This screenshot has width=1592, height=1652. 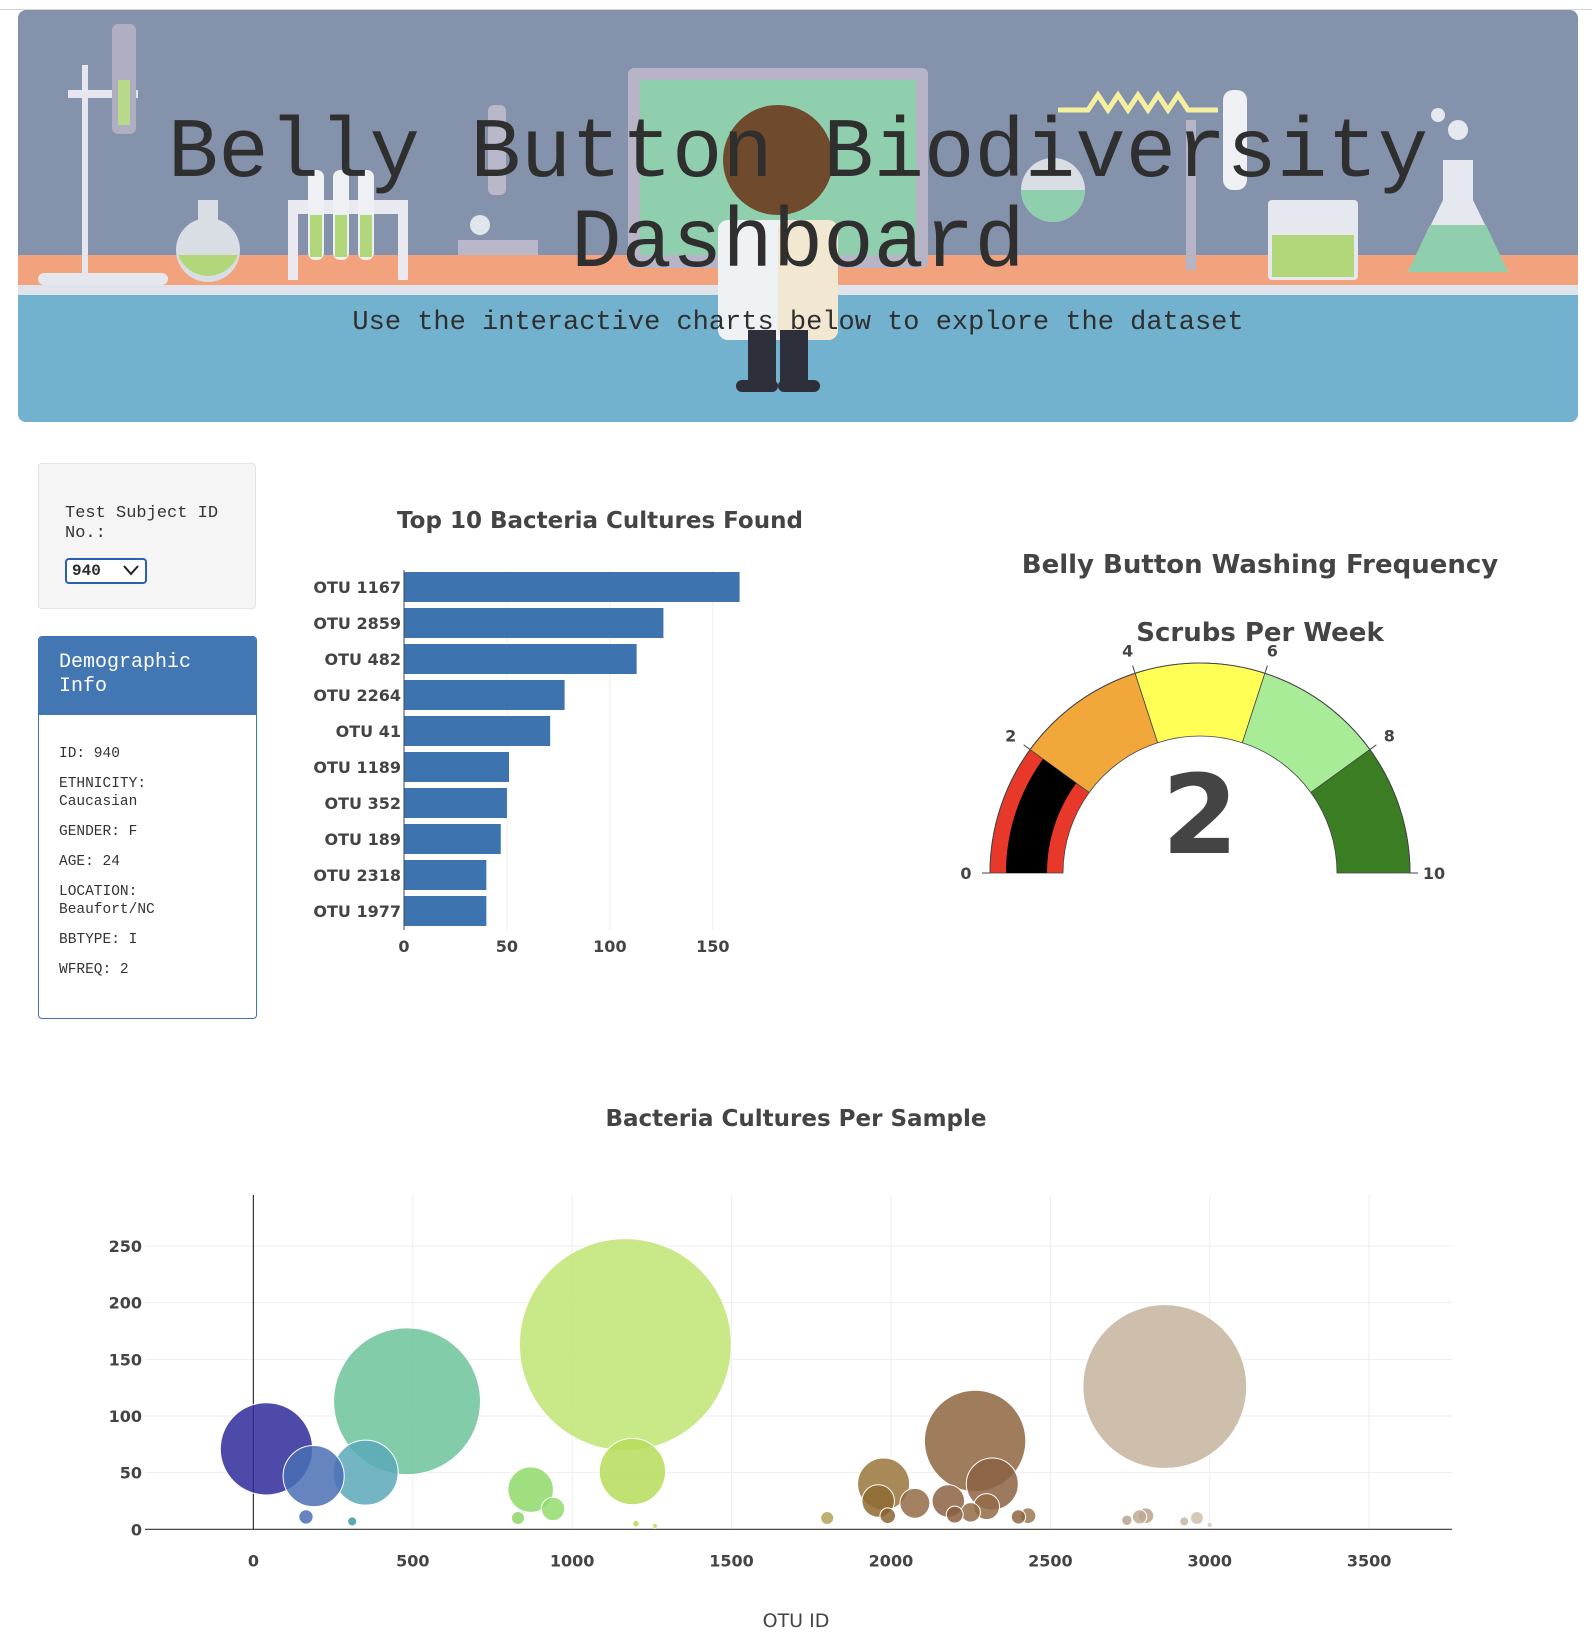 I want to click on bubble-x-tick-label: 3500, so click(x=1369, y=1560).